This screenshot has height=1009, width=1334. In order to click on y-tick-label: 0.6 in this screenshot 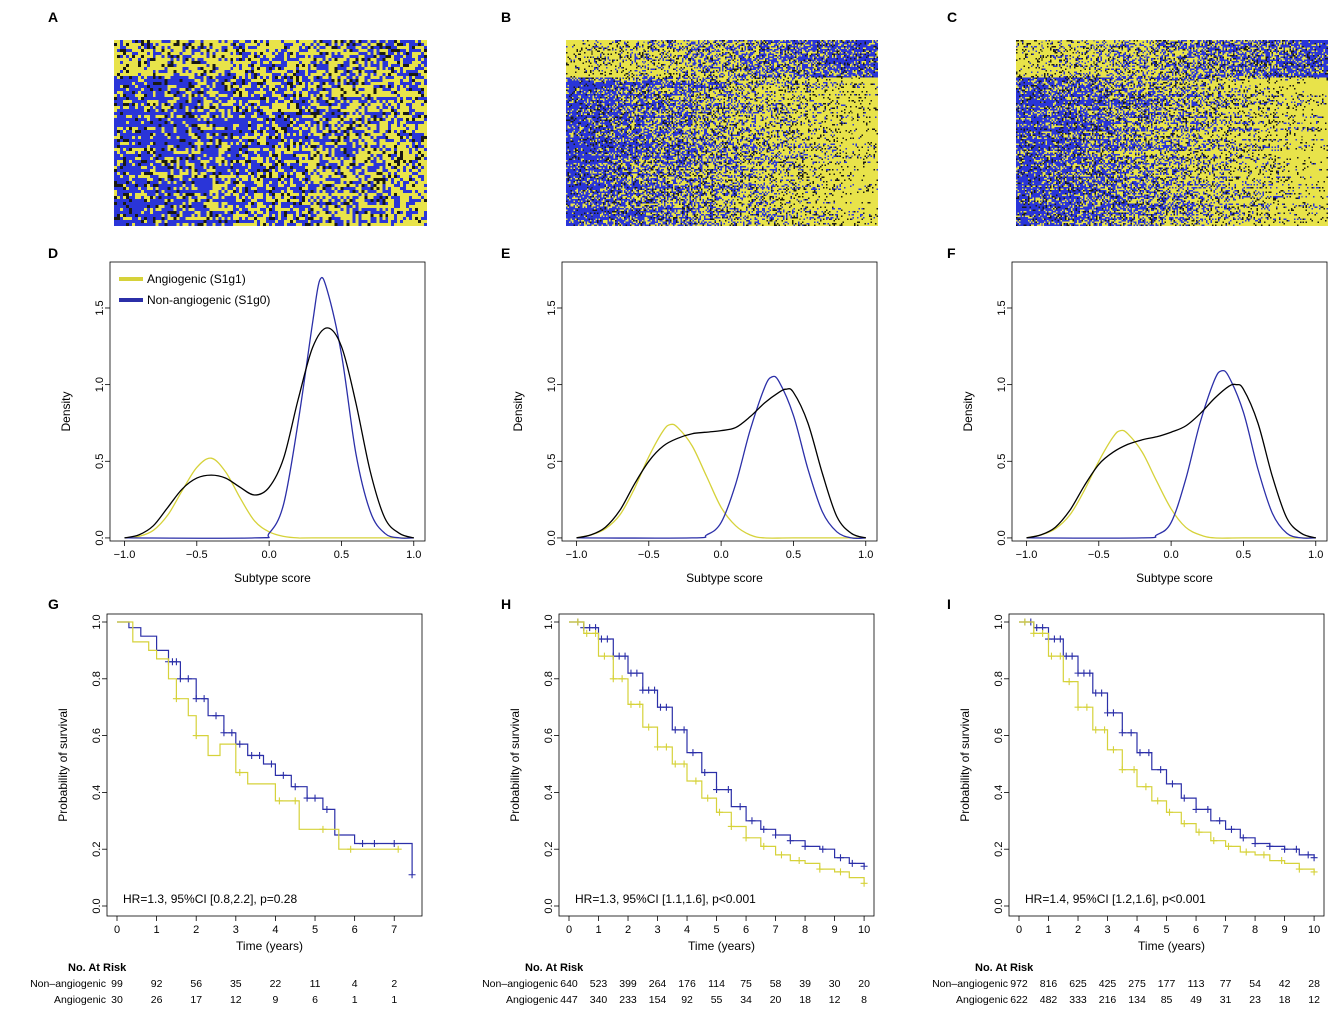, I will do `click(999, 735)`.